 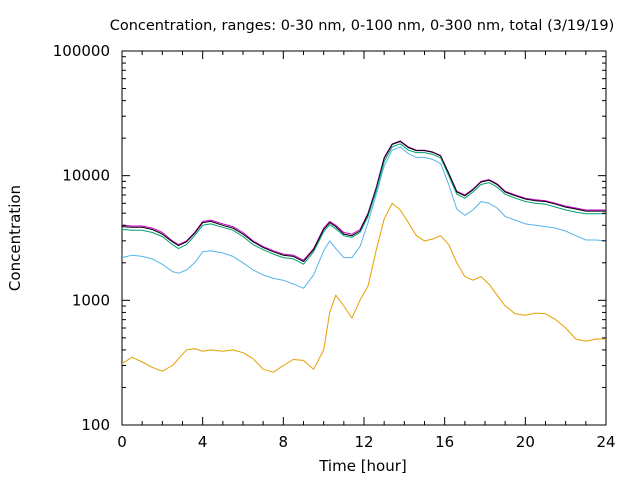 What do you see at coordinates (203, 442) in the screenshot?
I see `x-tick-label: 4` at bounding box center [203, 442].